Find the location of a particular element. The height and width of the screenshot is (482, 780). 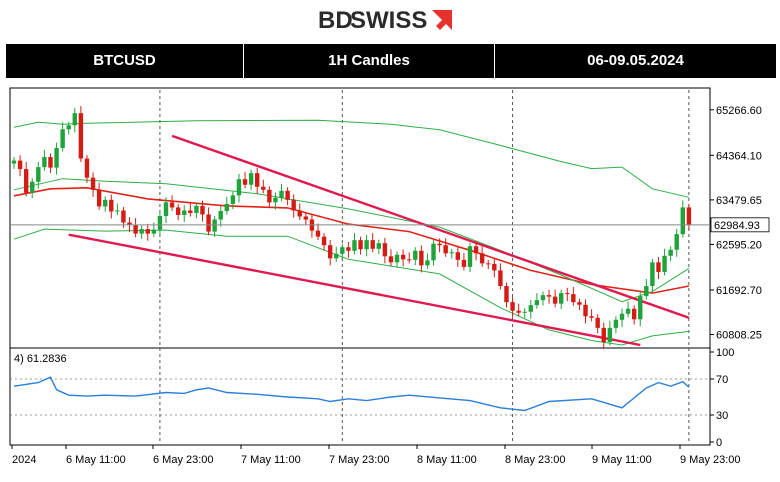

indicator-label: 4) 61.2836 is located at coordinates (40, 359).